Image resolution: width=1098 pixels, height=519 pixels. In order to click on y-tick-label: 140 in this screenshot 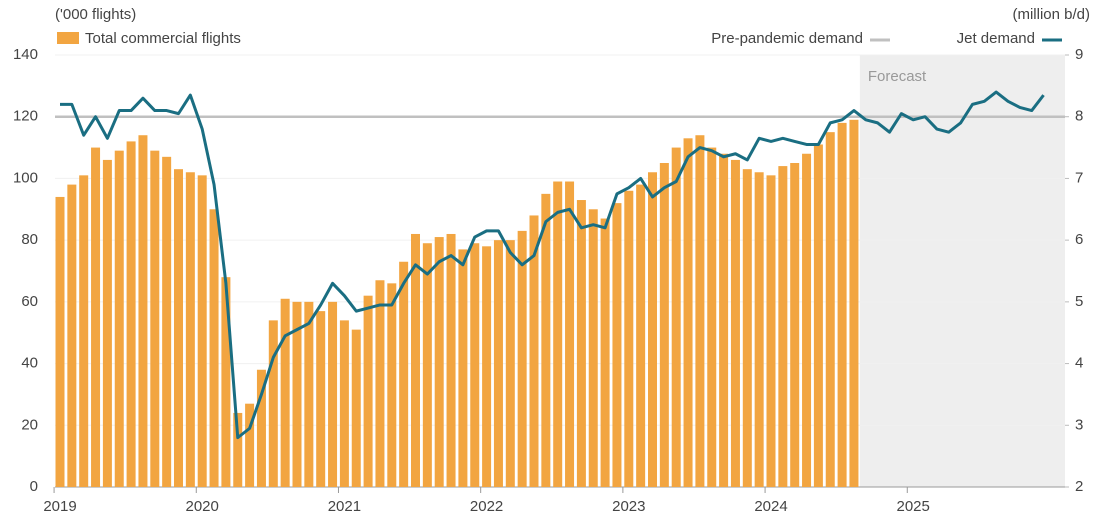, I will do `click(25, 54)`.